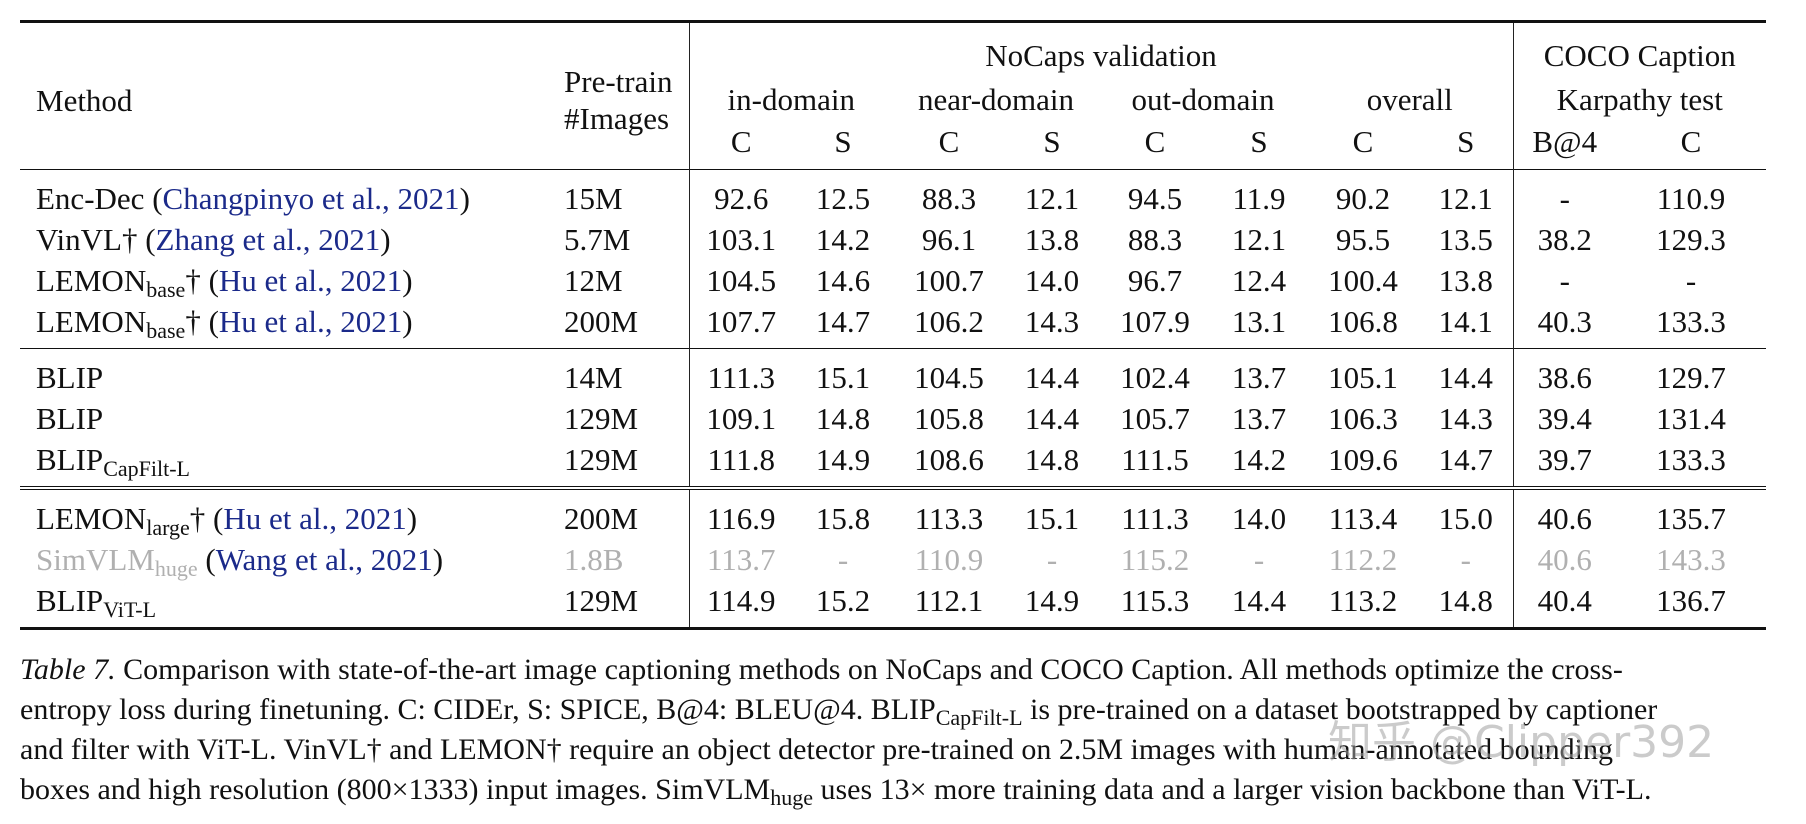  Describe the element at coordinates (740, 373) in the screenshot. I see `value-cell: 111.3` at that location.